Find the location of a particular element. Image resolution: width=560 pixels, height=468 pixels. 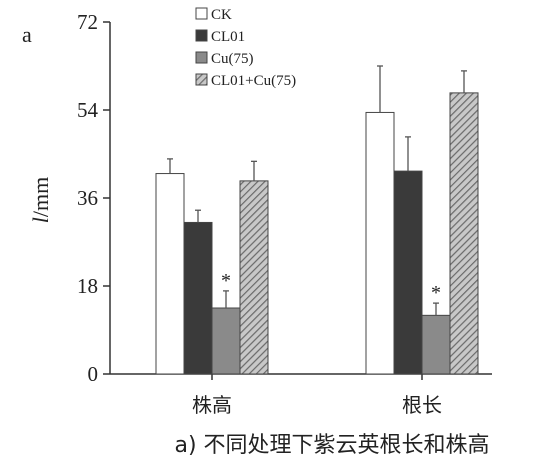

panel-letter: a is located at coordinates (27, 34).